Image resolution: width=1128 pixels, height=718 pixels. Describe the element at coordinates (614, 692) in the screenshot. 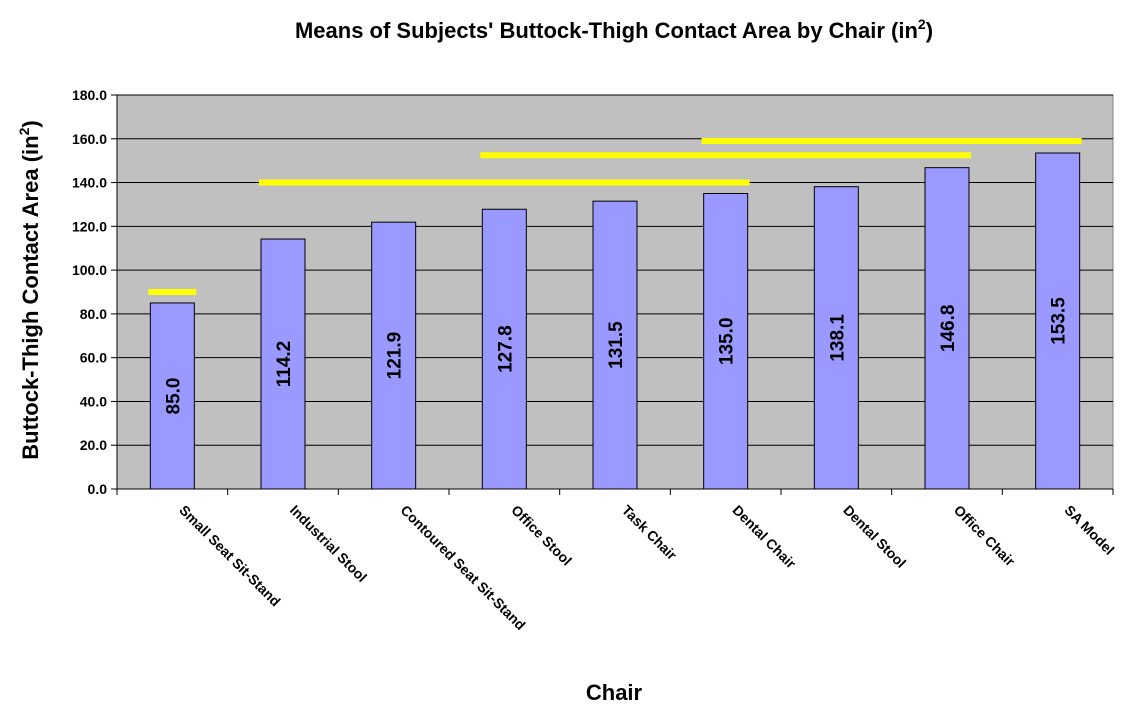

I see `x-axis-label: Chair` at that location.